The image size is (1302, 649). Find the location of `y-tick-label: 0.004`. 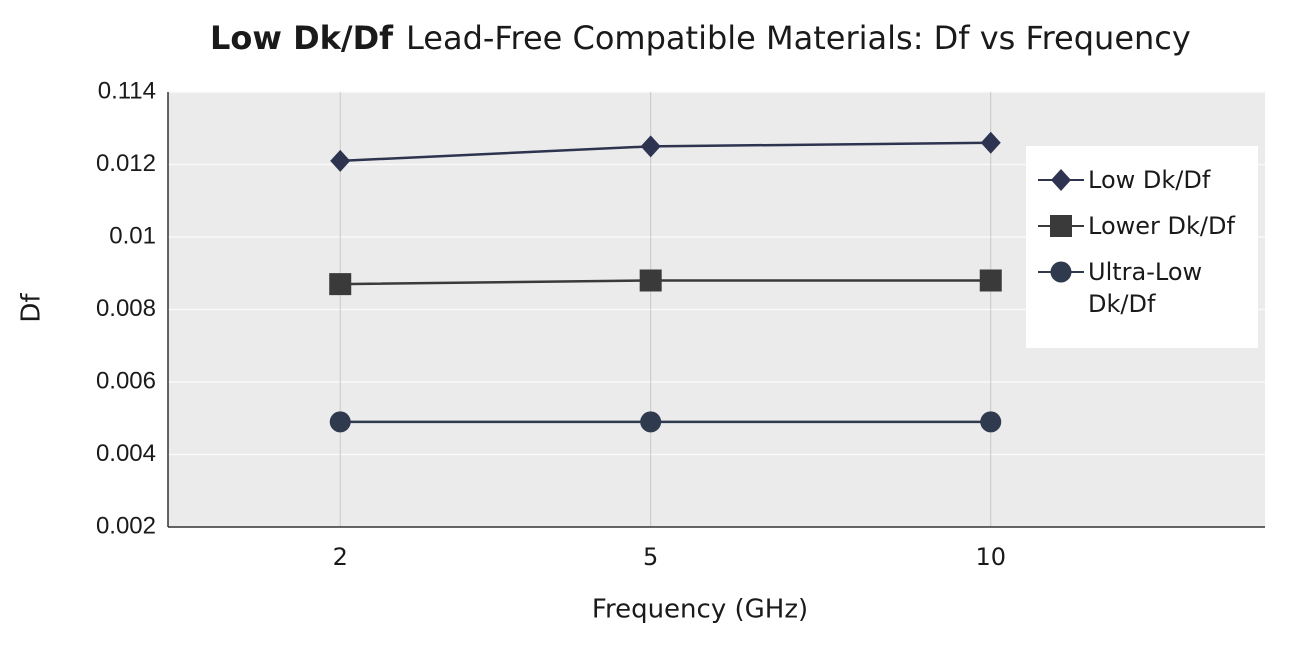

y-tick-label: 0.004 is located at coordinates (126, 453).